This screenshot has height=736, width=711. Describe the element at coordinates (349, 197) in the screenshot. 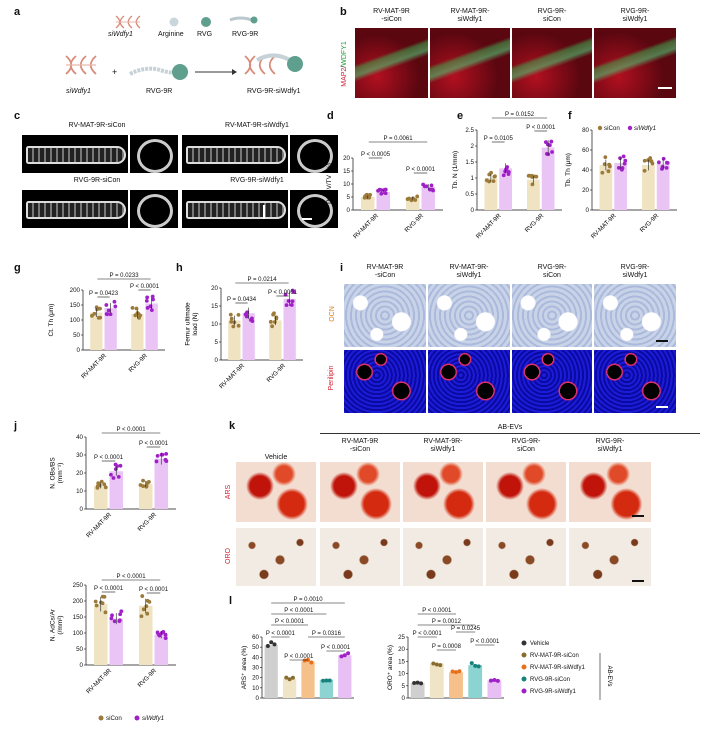

I see `chart-d-ytick-label-1: 5` at that location.